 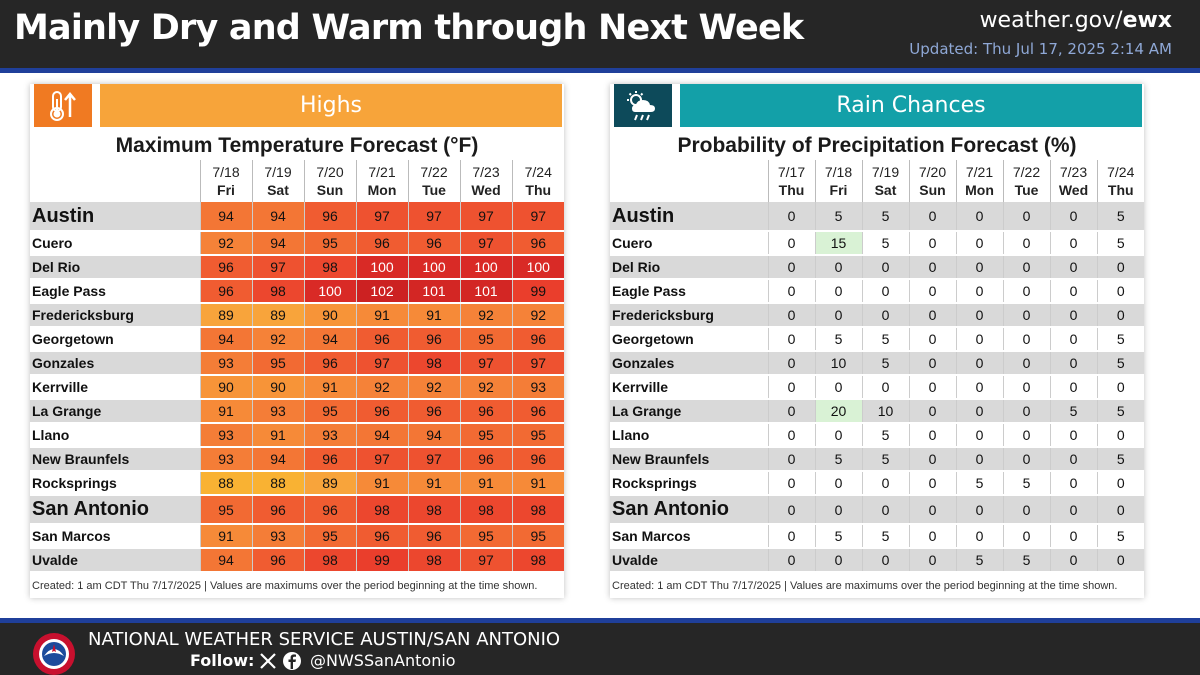 What do you see at coordinates (877, 560) in the screenshot?
I see `table-row: Uvalde 0 0 0 0 5 5 0 0` at bounding box center [877, 560].